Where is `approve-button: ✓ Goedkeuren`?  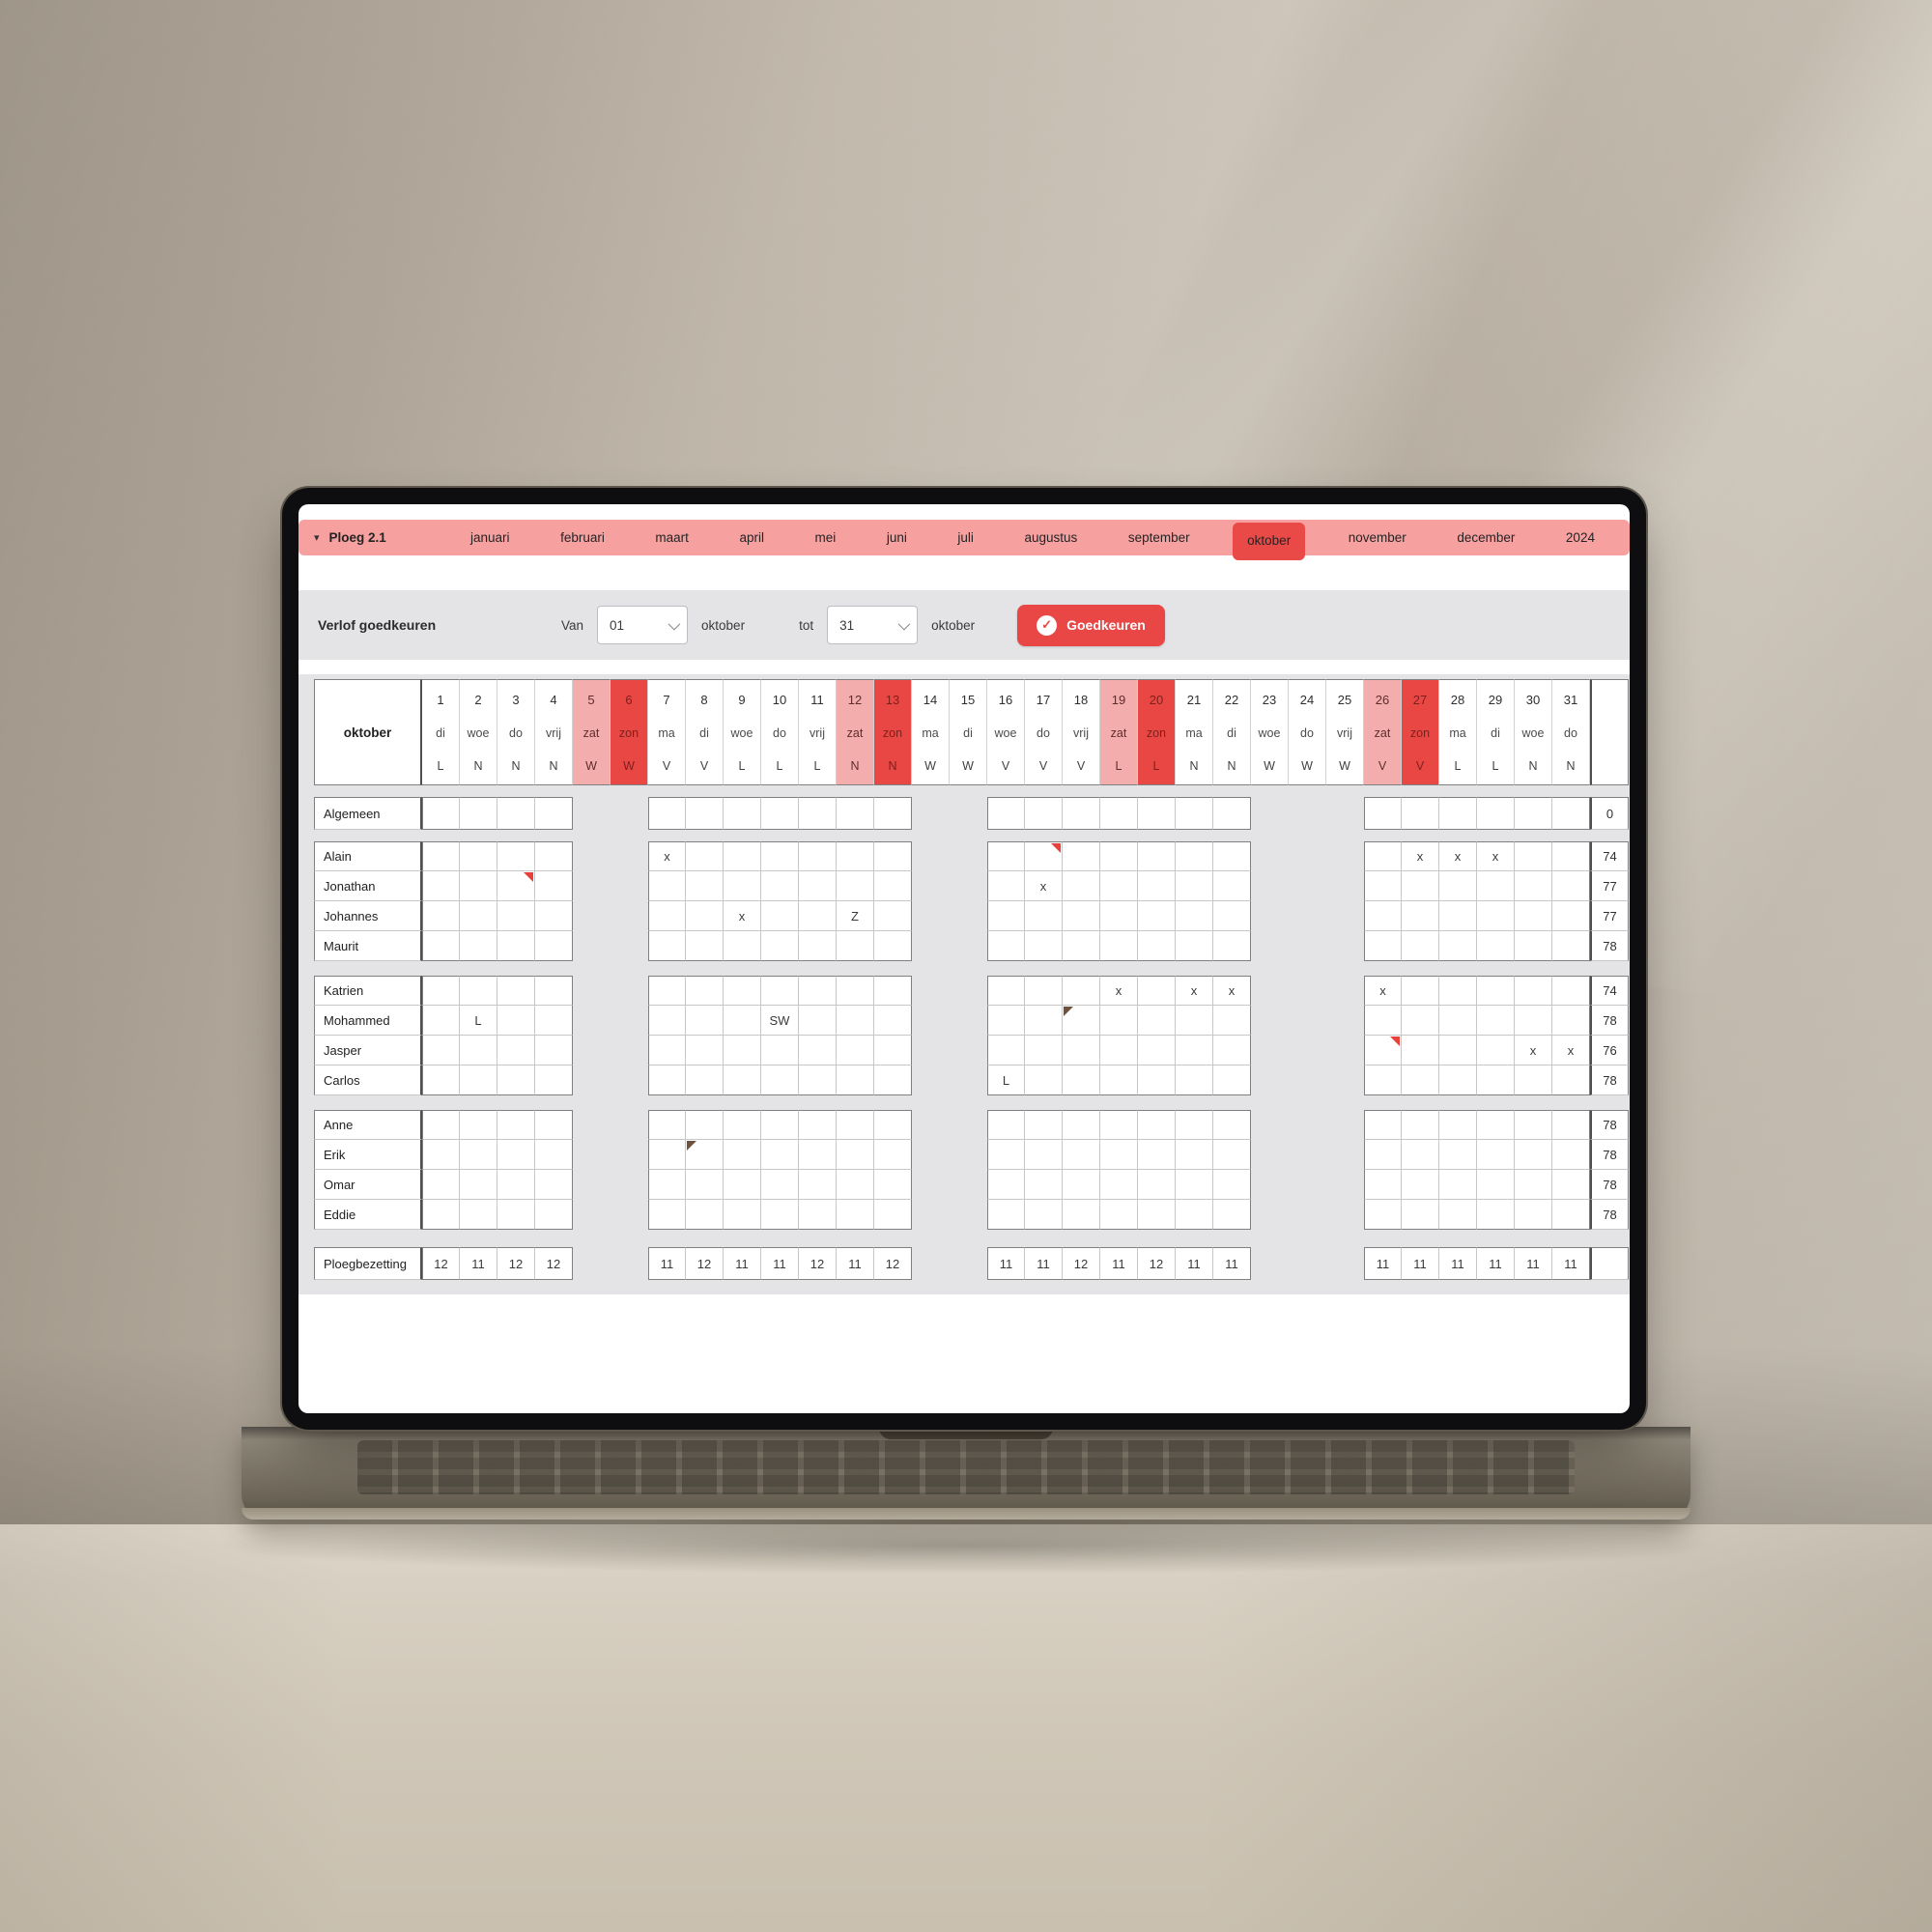
approve-button: ✓ Goedkeuren is located at coordinates (1091, 625).